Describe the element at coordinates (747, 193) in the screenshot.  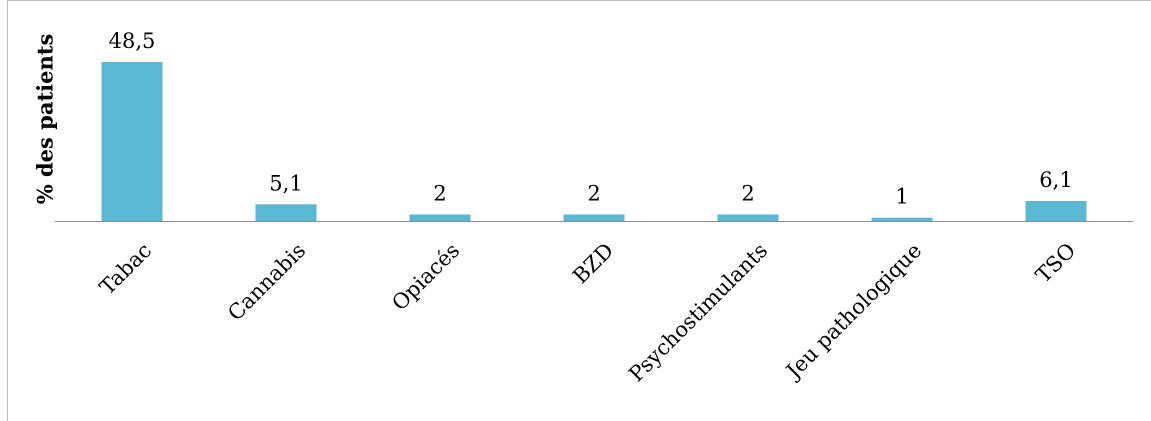
I see `data-label-4: 2` at that location.